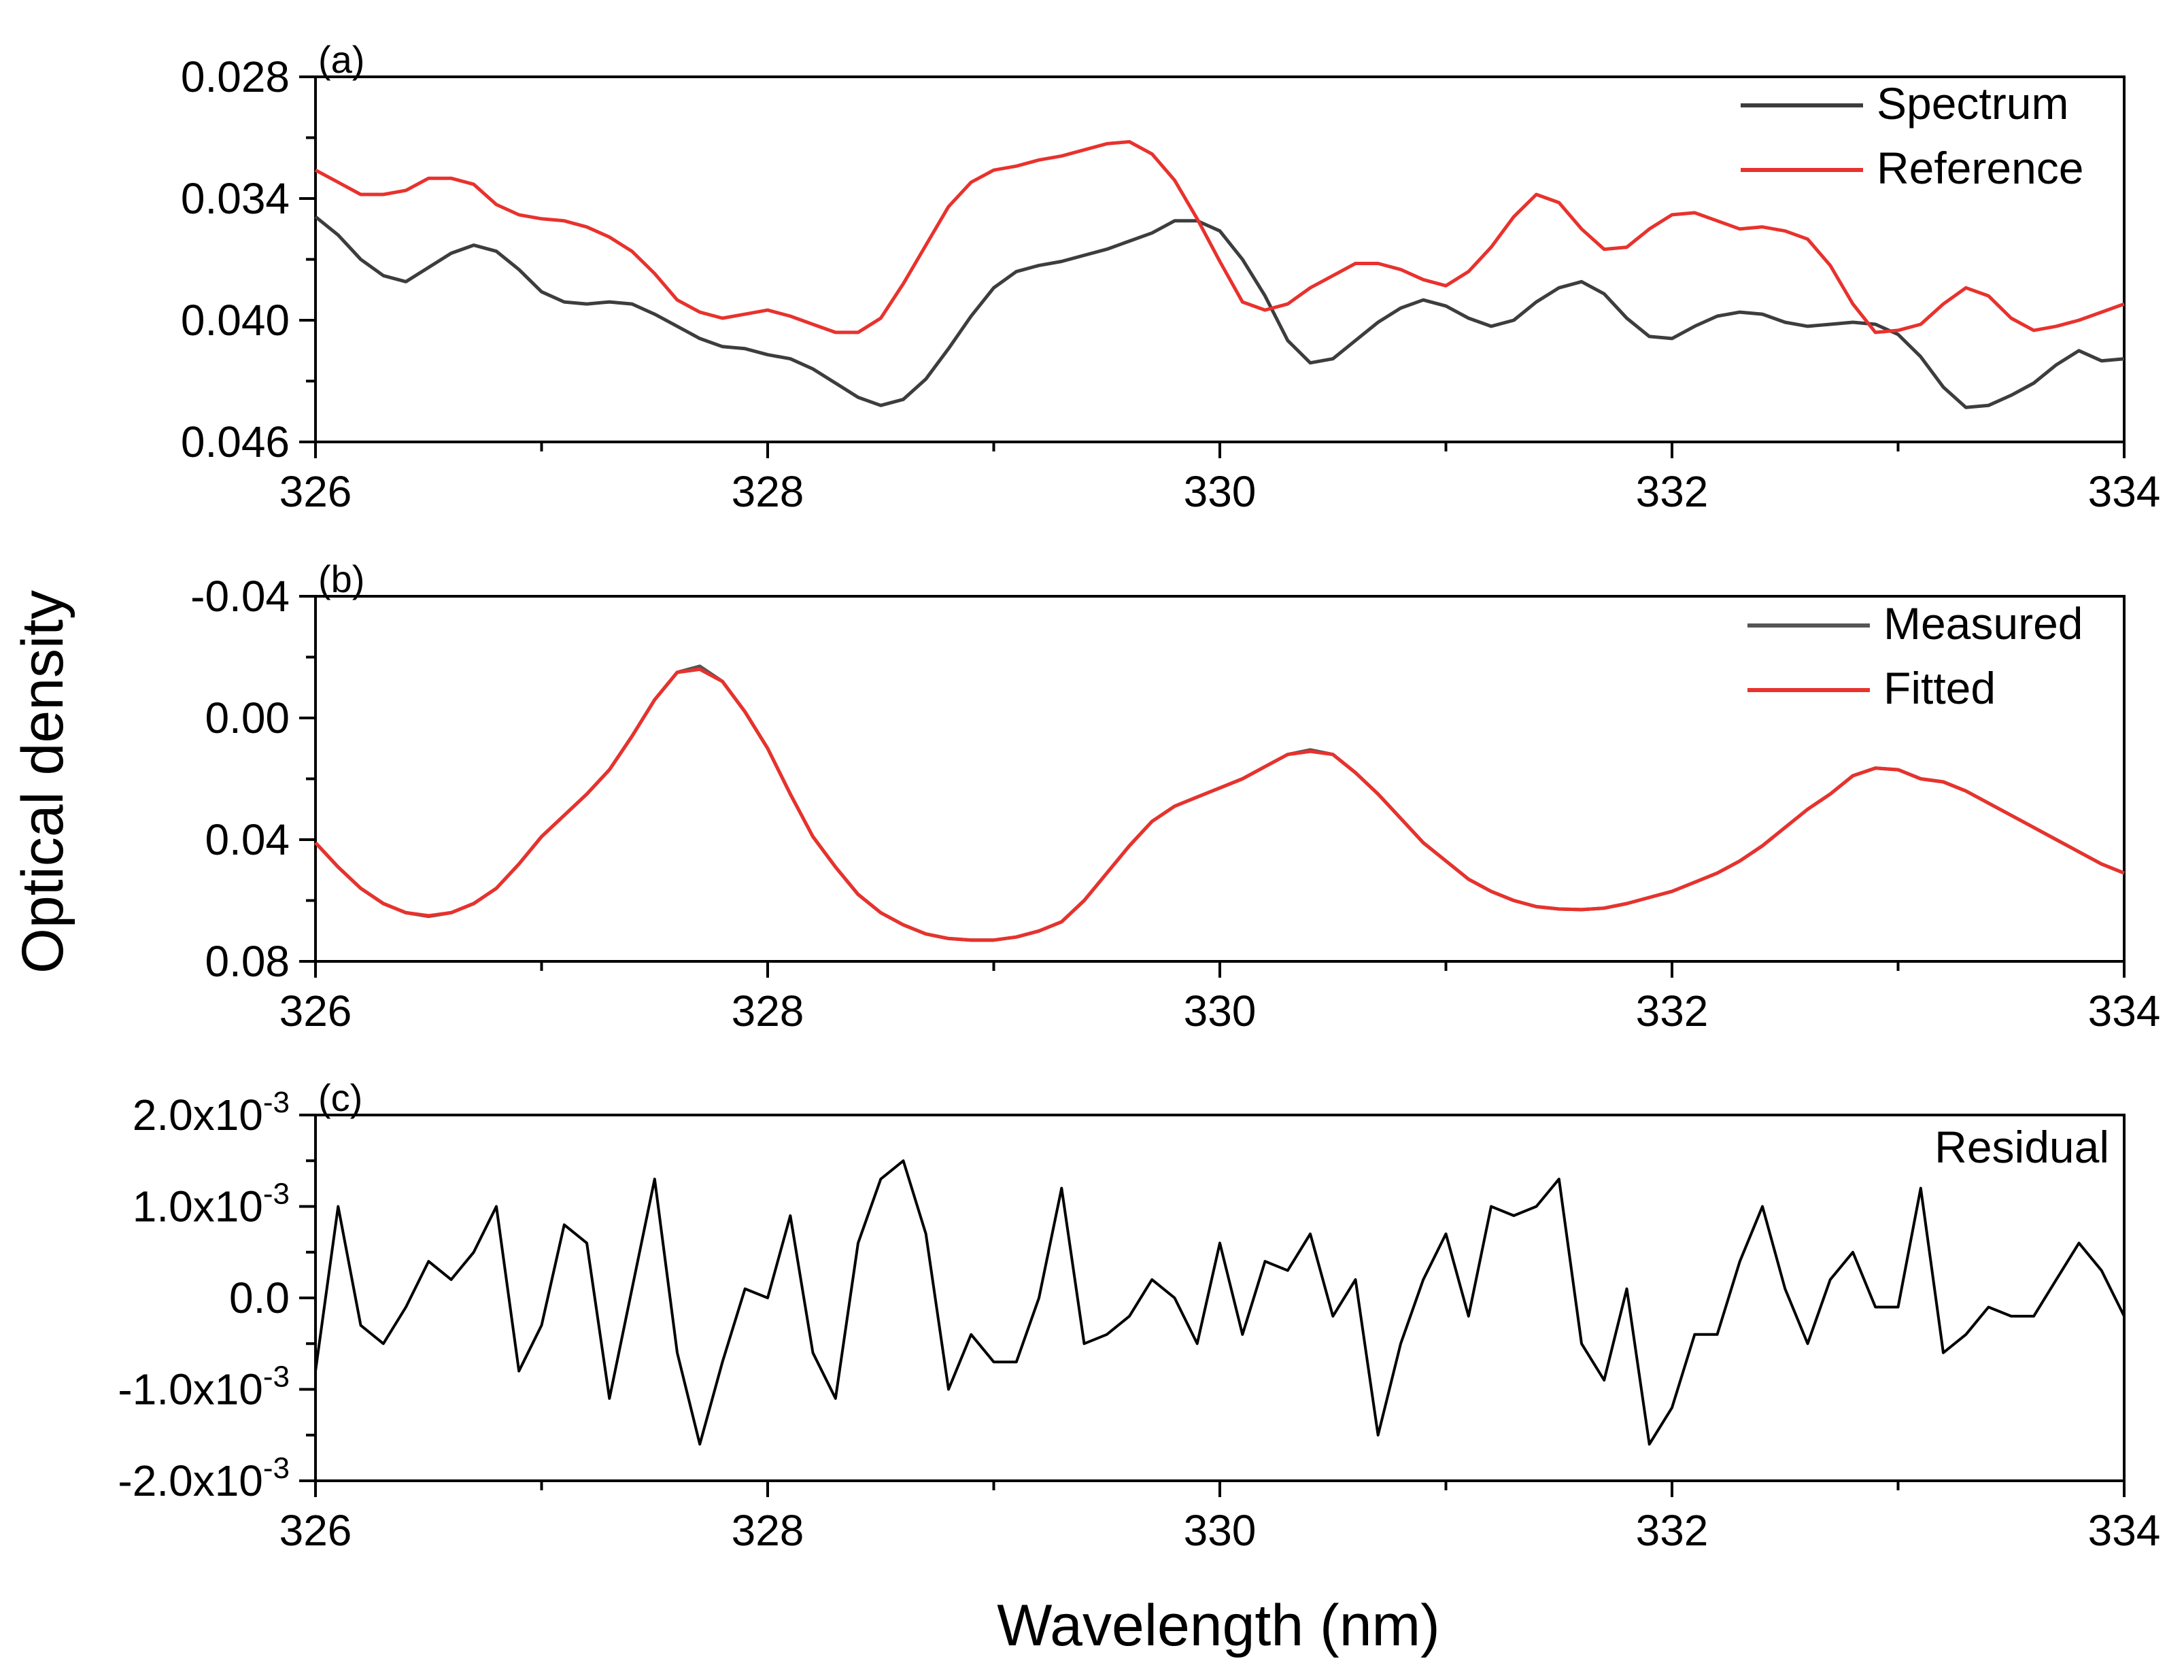 This screenshot has width=2184, height=1680. Describe the element at coordinates (236, 321) in the screenshot. I see `y-tick-label-a: 0.040` at that location.